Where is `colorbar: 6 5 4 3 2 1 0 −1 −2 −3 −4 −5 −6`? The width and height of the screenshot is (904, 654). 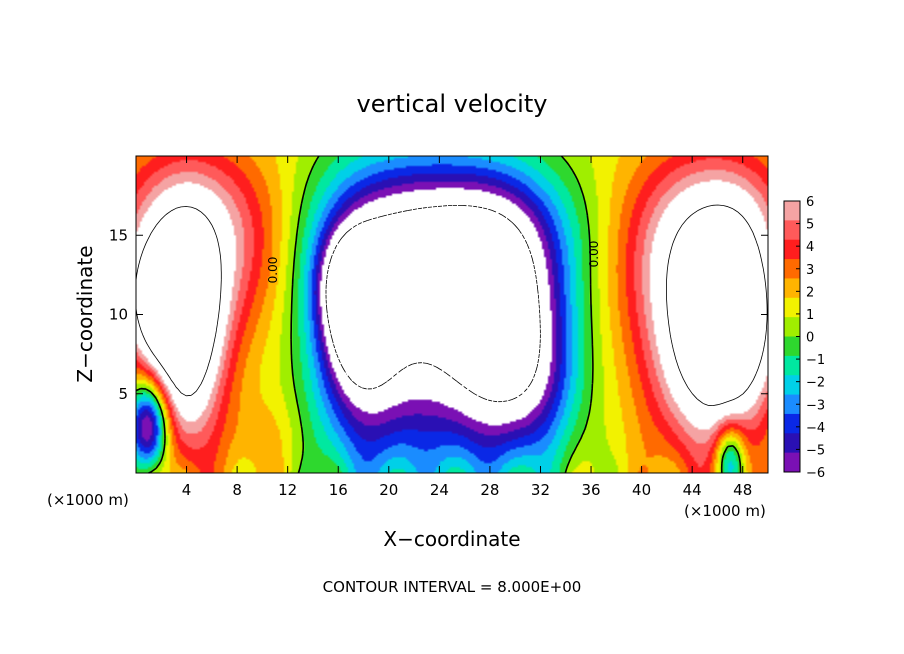
colorbar: 6 5 4 3 2 1 0 −1 −2 −3 −4 −5 −6 is located at coordinates (804, 338).